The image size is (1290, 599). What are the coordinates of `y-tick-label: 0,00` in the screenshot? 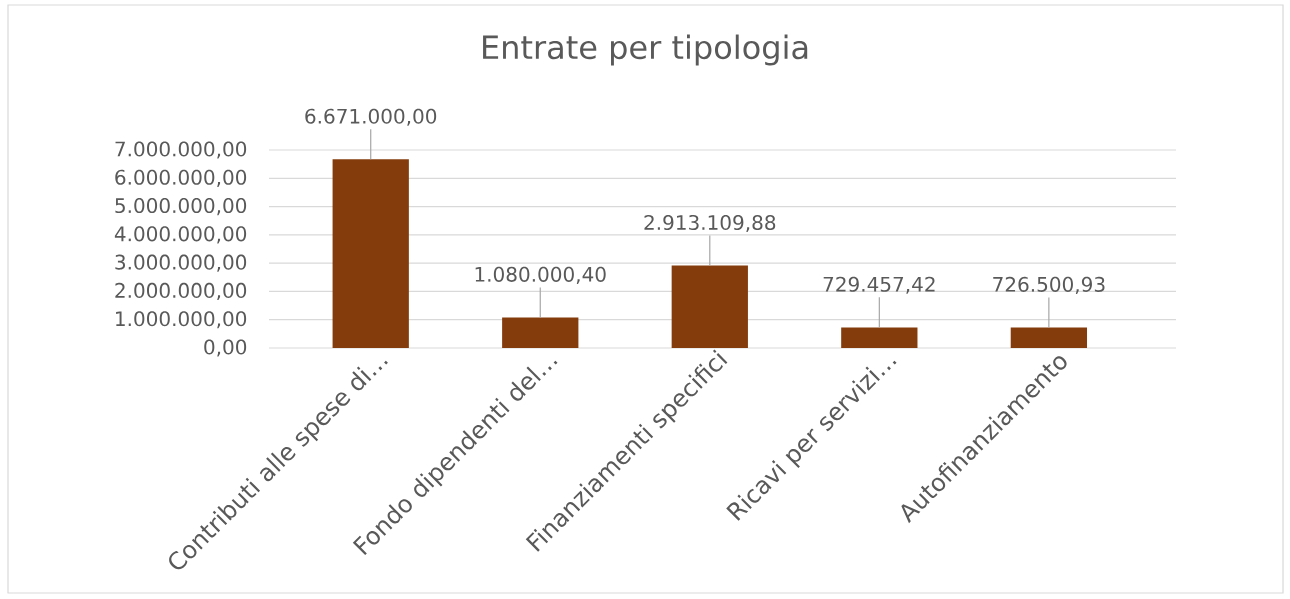 It's located at (225, 348).